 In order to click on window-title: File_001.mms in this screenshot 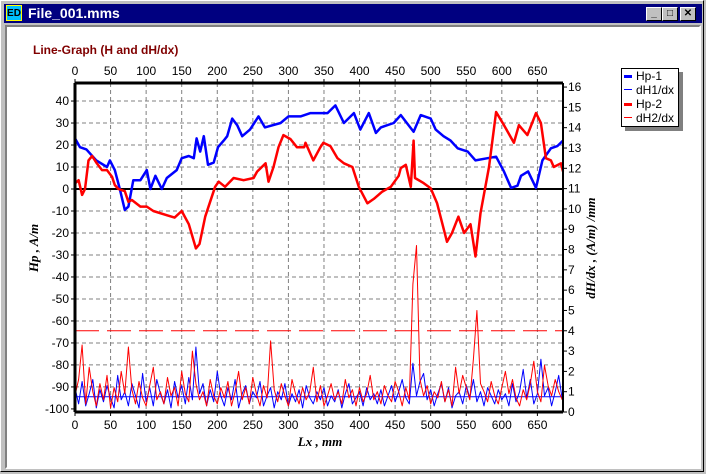, I will do `click(74, 13)`.